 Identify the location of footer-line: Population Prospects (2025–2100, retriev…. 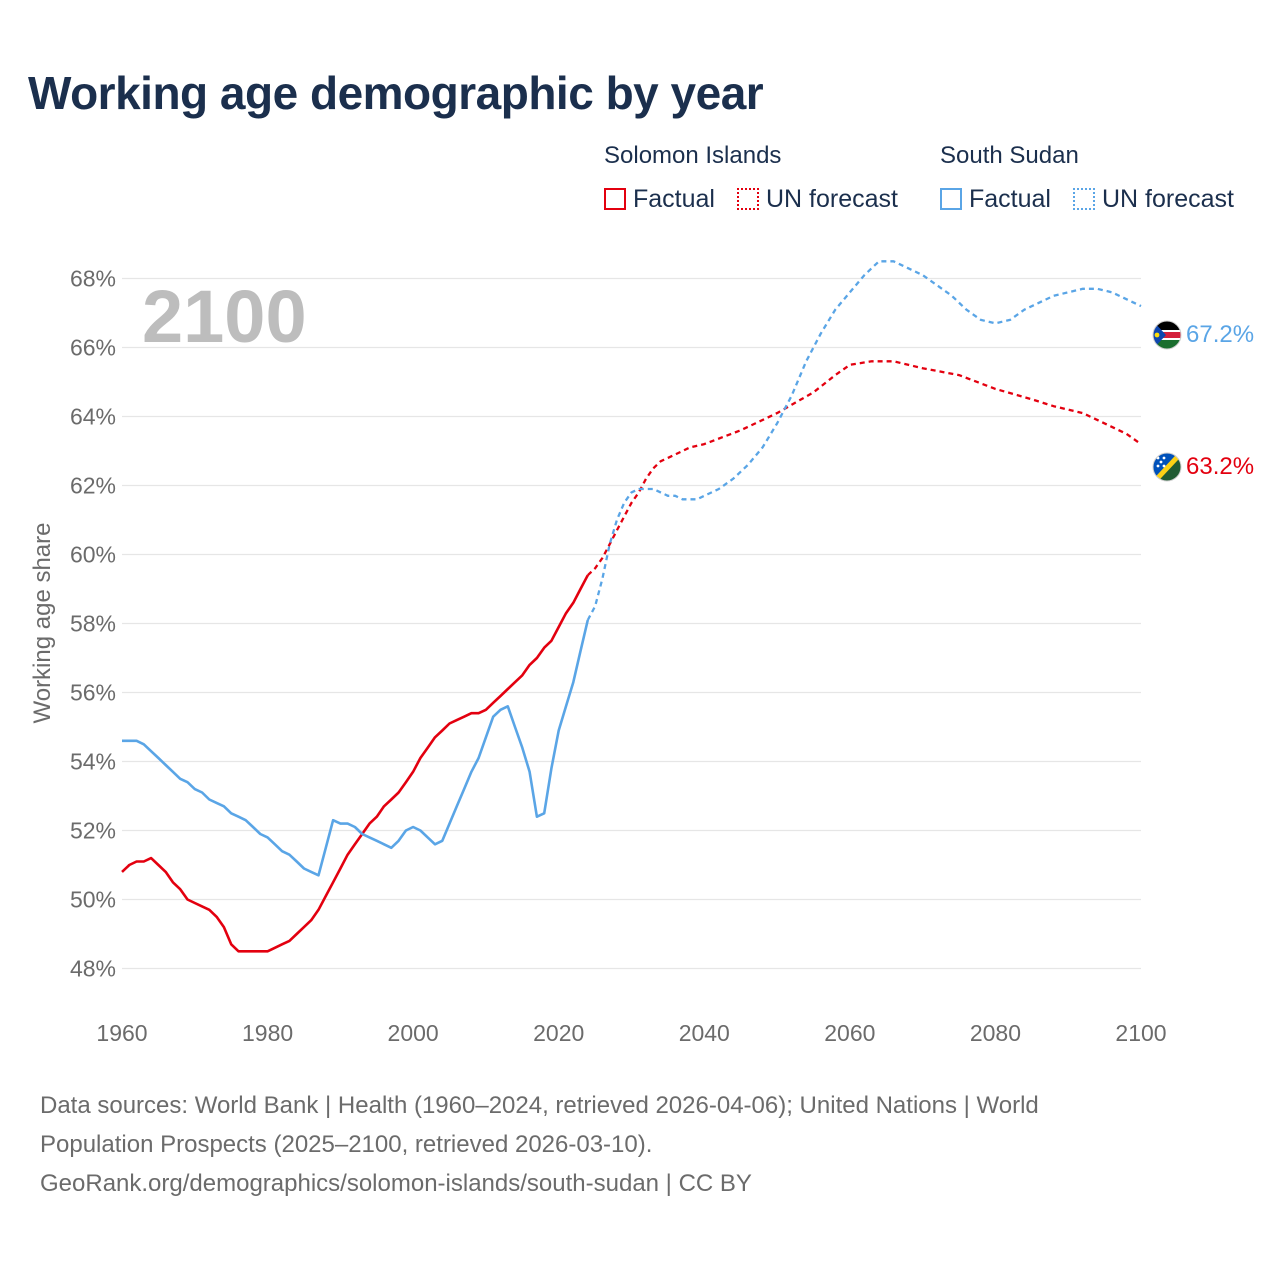
(346, 1144).